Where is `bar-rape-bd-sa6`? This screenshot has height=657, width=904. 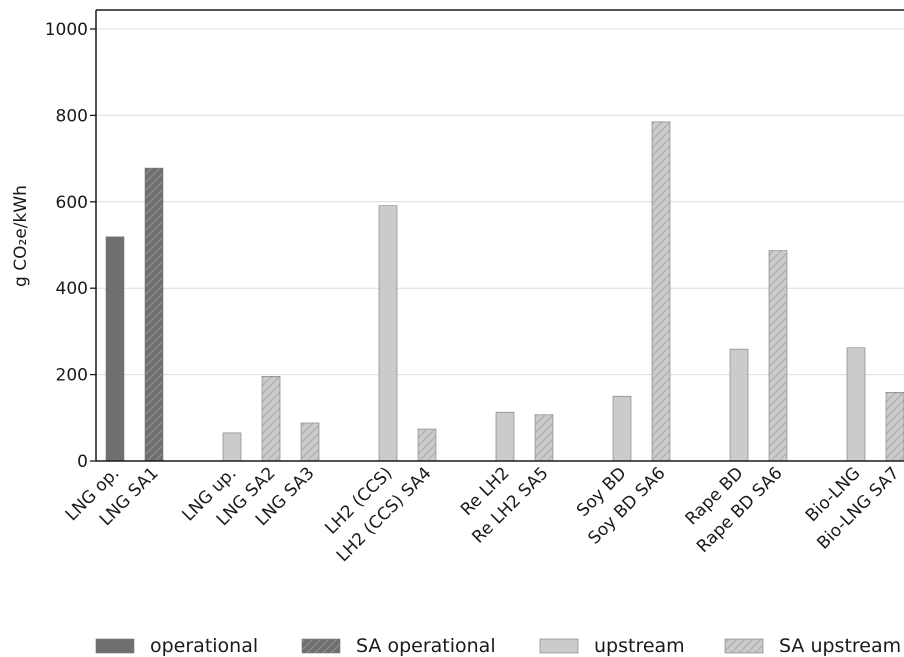 bar-rape-bd-sa6 is located at coordinates (778, 356).